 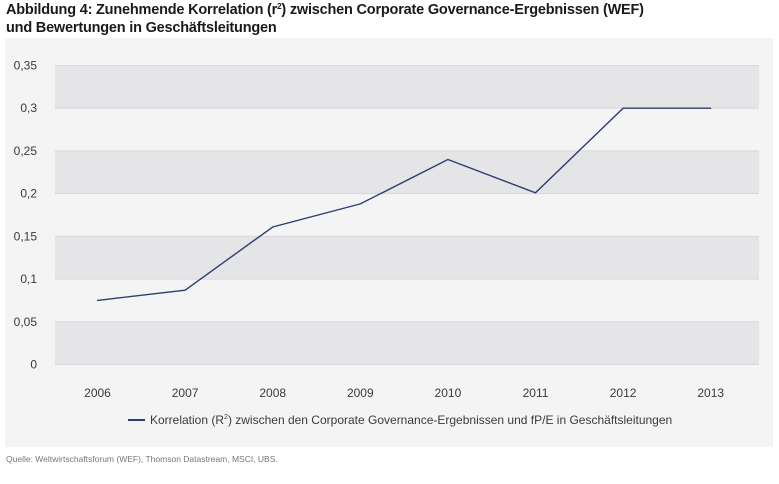 I want to click on y-tick-label: 0,3, so click(x=28, y=108).